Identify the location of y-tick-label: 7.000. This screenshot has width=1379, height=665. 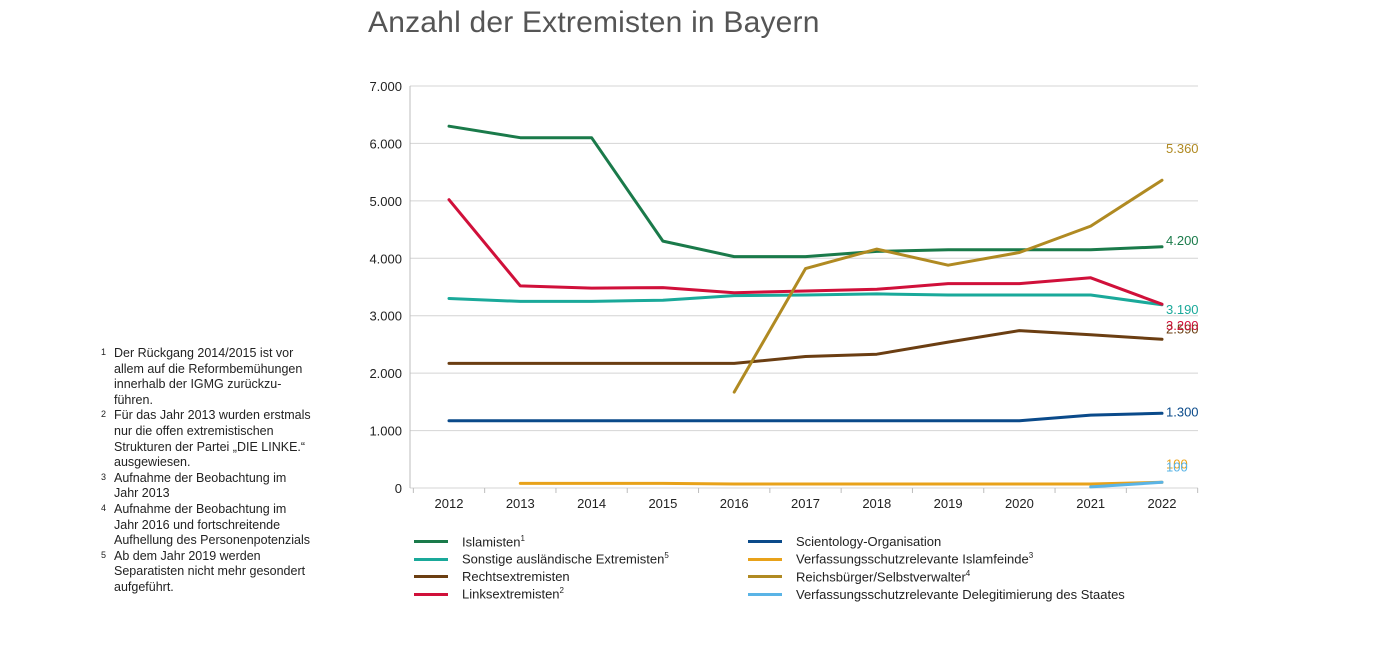
(385, 86).